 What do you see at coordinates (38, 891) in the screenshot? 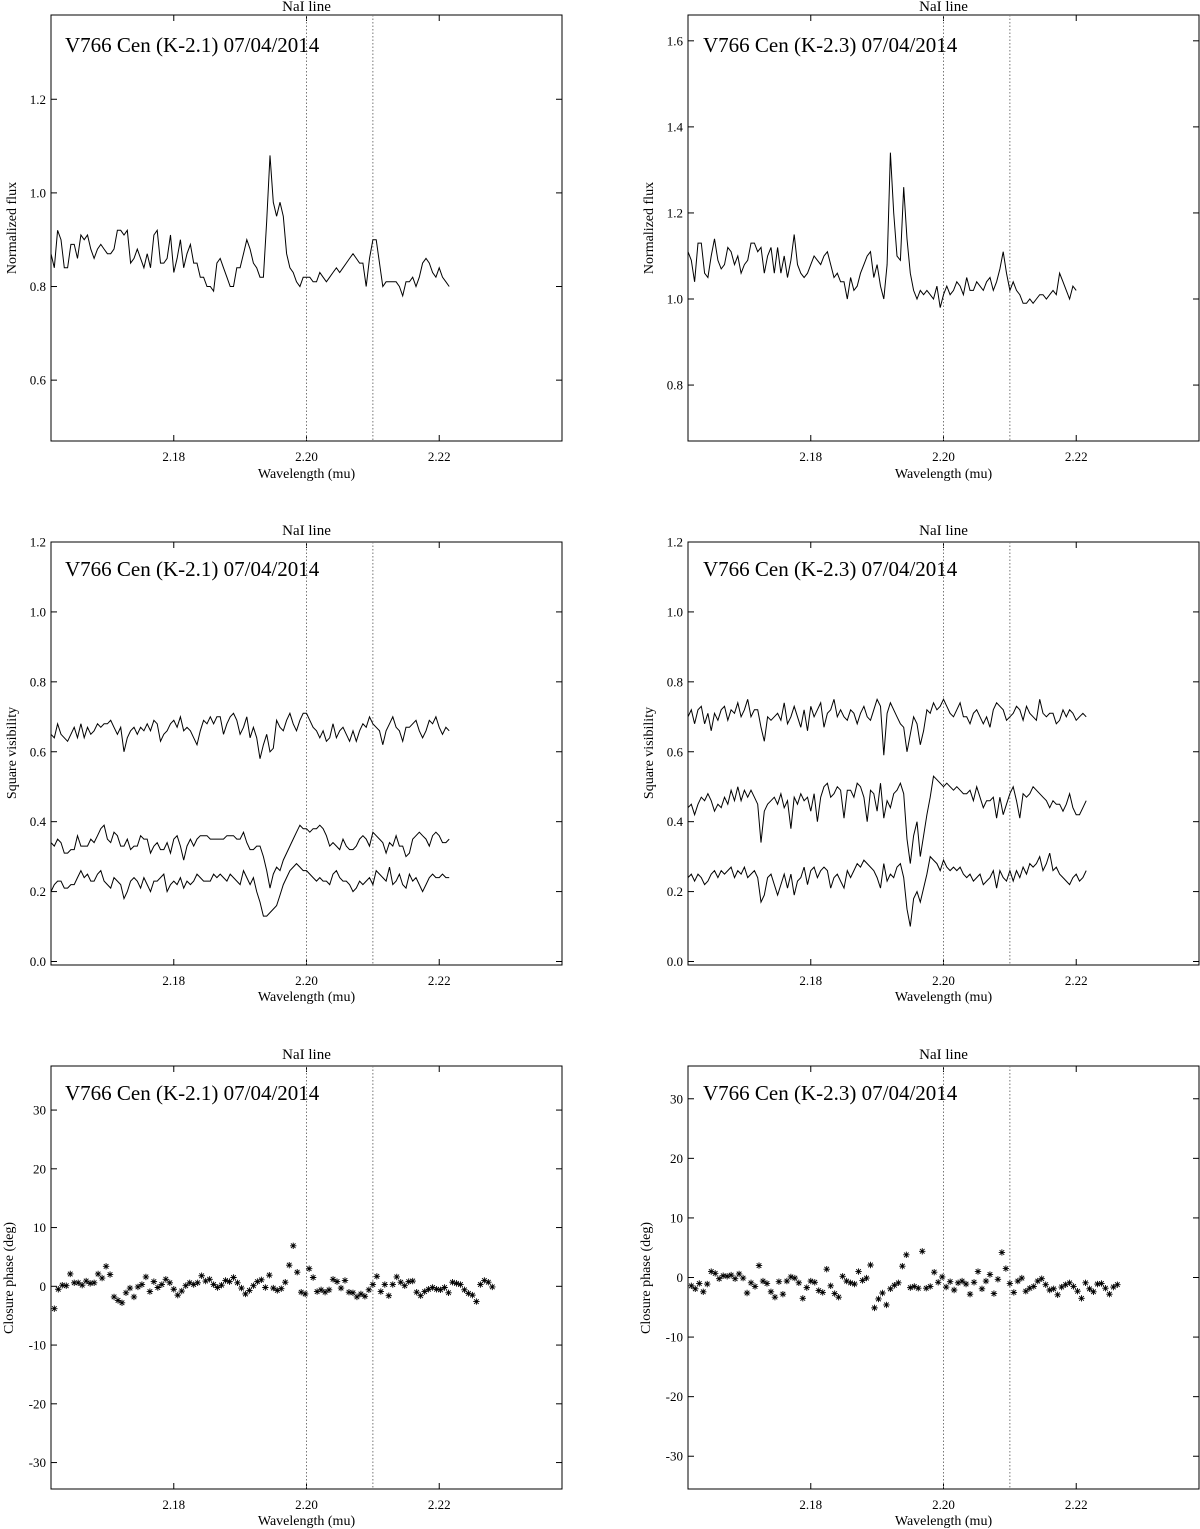
I see `y-tick-label: 0.2` at bounding box center [38, 891].